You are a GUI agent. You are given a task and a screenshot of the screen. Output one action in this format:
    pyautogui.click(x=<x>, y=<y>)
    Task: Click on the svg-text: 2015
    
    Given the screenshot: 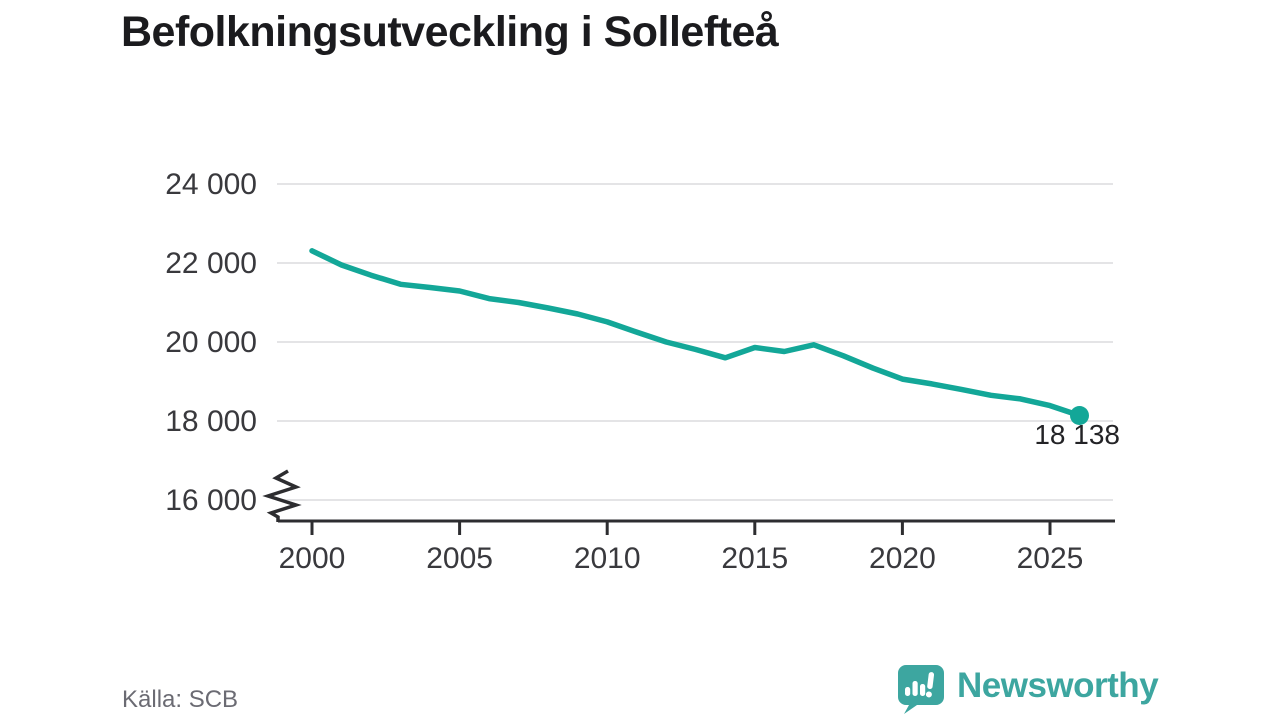 What is the action you would take?
    pyautogui.click(x=754, y=558)
    